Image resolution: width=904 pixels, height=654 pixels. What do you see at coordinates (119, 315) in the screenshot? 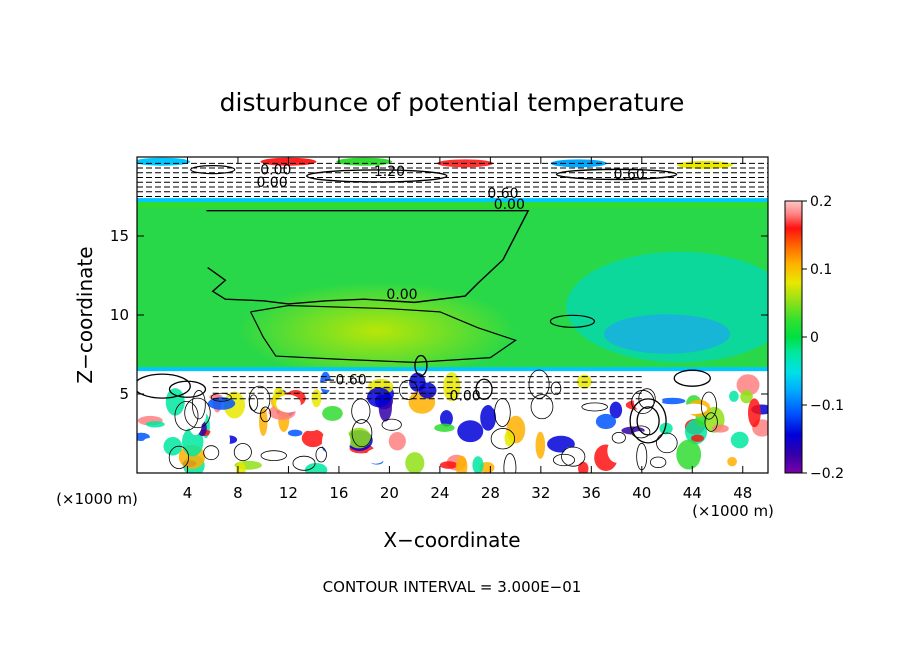
I see `y-tick-label: 10` at bounding box center [119, 315].